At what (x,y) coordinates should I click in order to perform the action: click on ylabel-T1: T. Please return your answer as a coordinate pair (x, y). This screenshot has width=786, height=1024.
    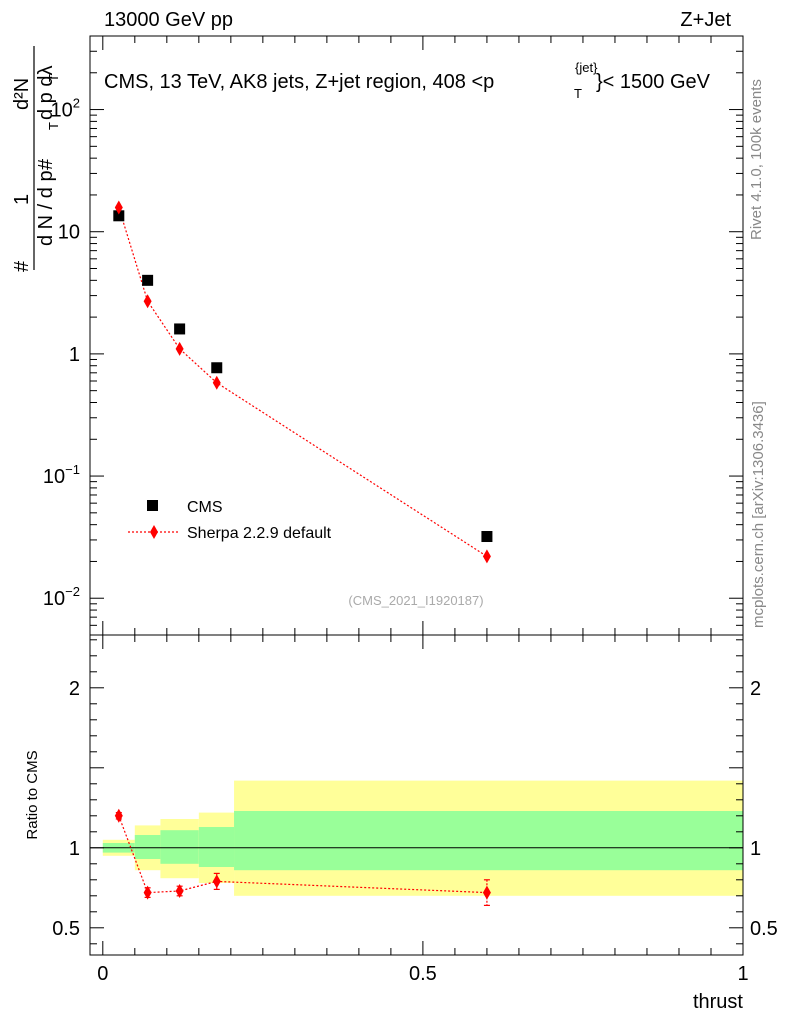
    Looking at the image, I should click on (53, 126).